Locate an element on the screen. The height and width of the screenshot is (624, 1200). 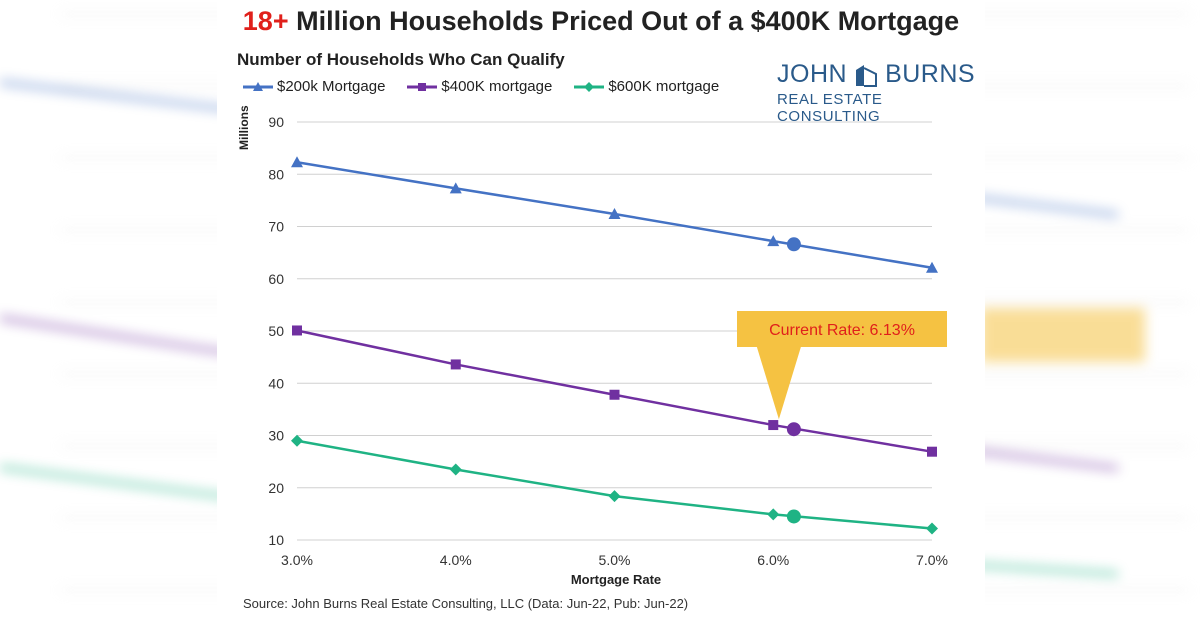
x-tick-label: 7.0% is located at coordinates (932, 560).